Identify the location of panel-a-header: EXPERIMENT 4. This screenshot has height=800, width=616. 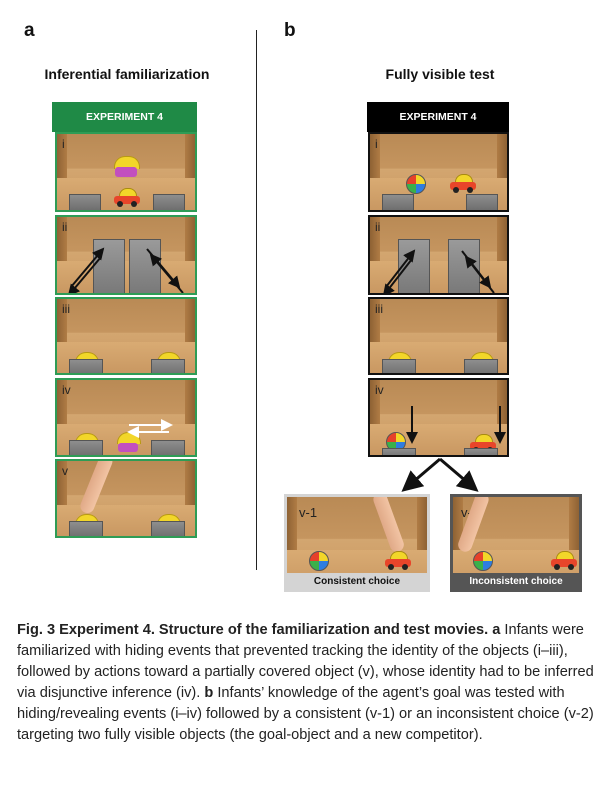
(124, 117).